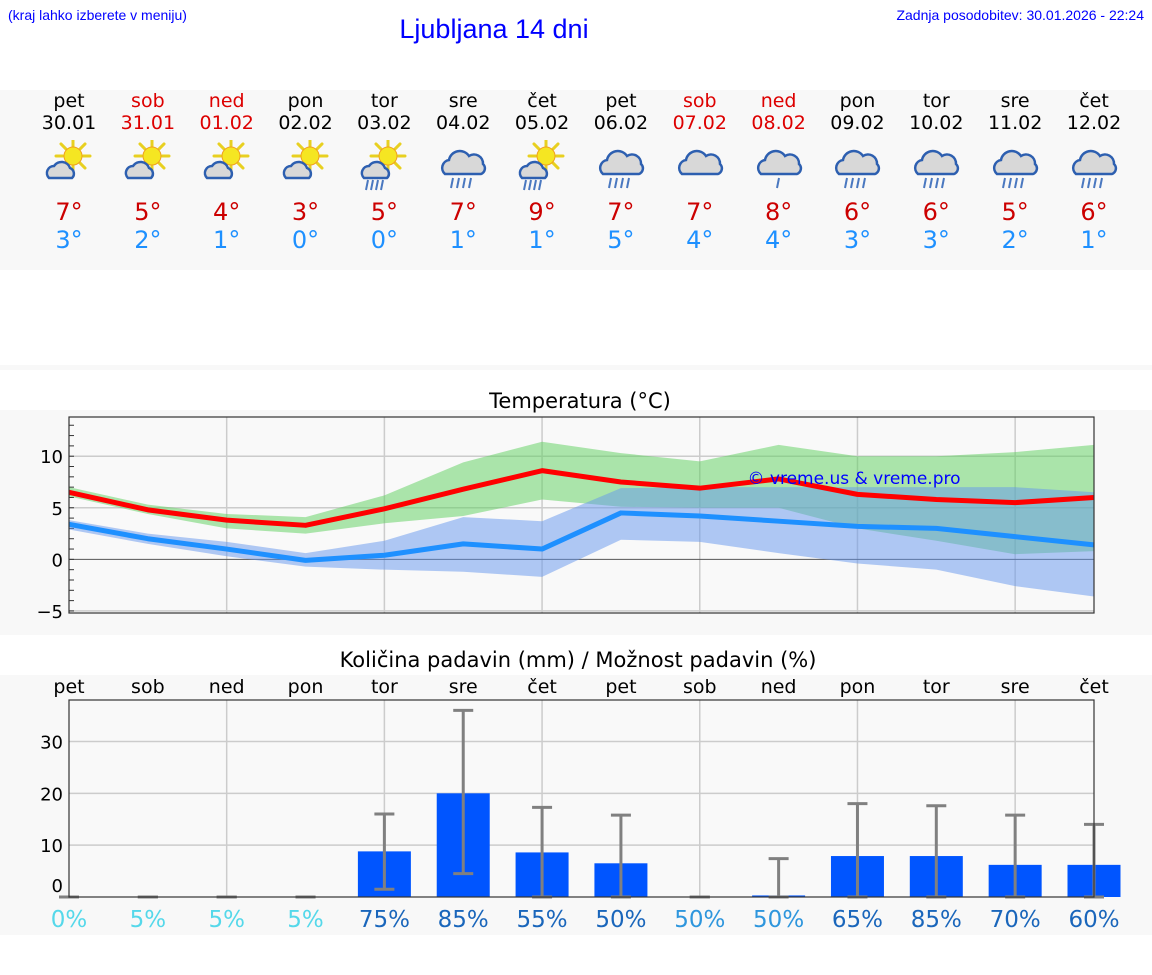  Describe the element at coordinates (148, 180) in the screenshot. I see `day-column: sob 31.01 5° 2°` at that location.